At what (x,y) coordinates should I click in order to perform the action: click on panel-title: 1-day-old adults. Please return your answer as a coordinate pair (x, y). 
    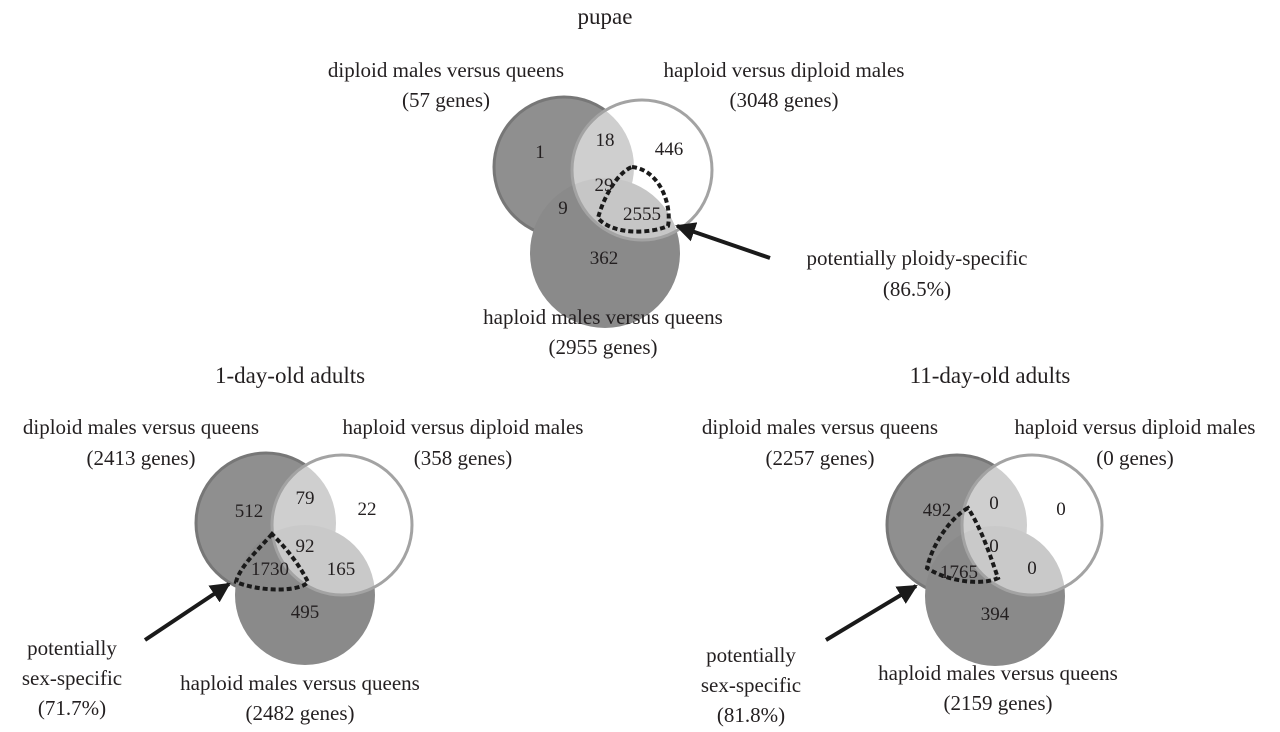
    Looking at the image, I should click on (290, 375).